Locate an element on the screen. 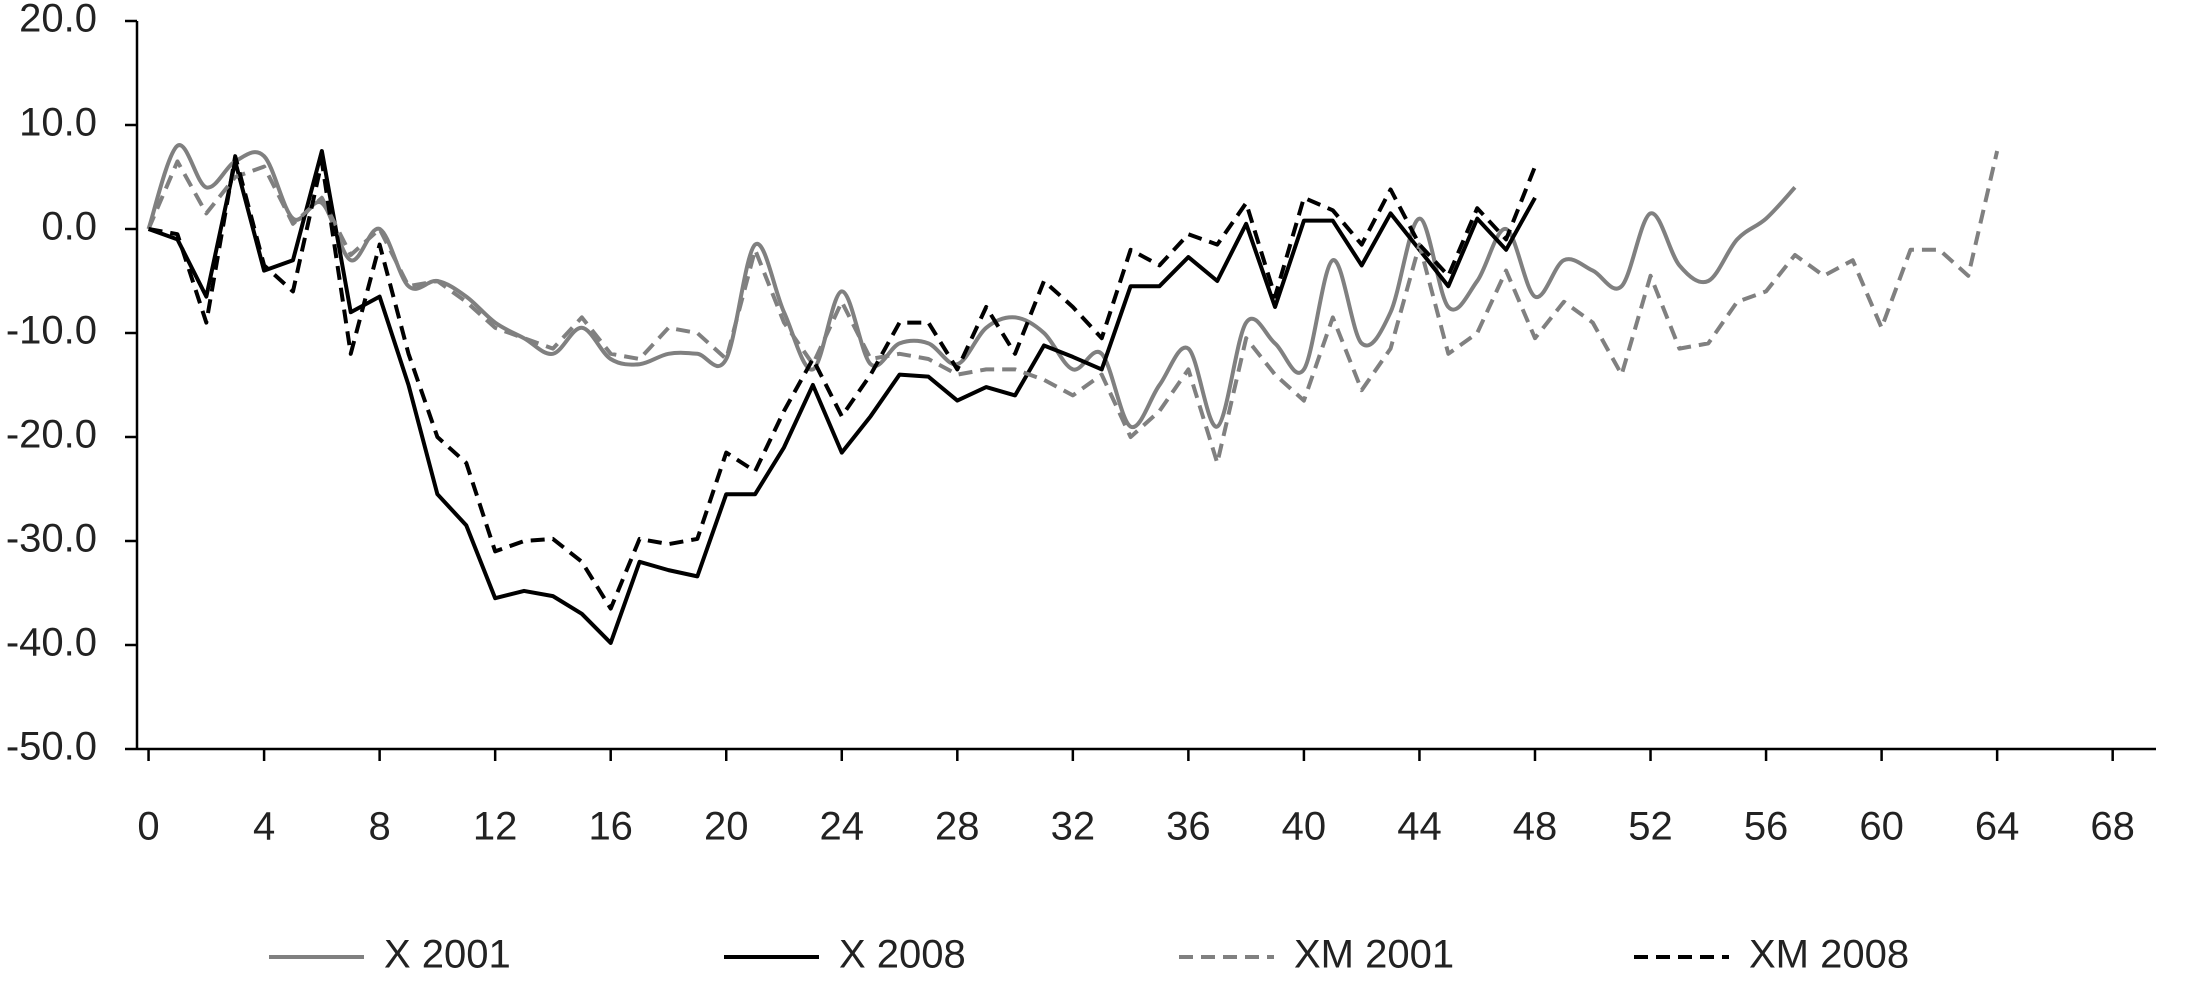 The image size is (2188, 984). x-tick-label: 64 is located at coordinates (1997, 827).